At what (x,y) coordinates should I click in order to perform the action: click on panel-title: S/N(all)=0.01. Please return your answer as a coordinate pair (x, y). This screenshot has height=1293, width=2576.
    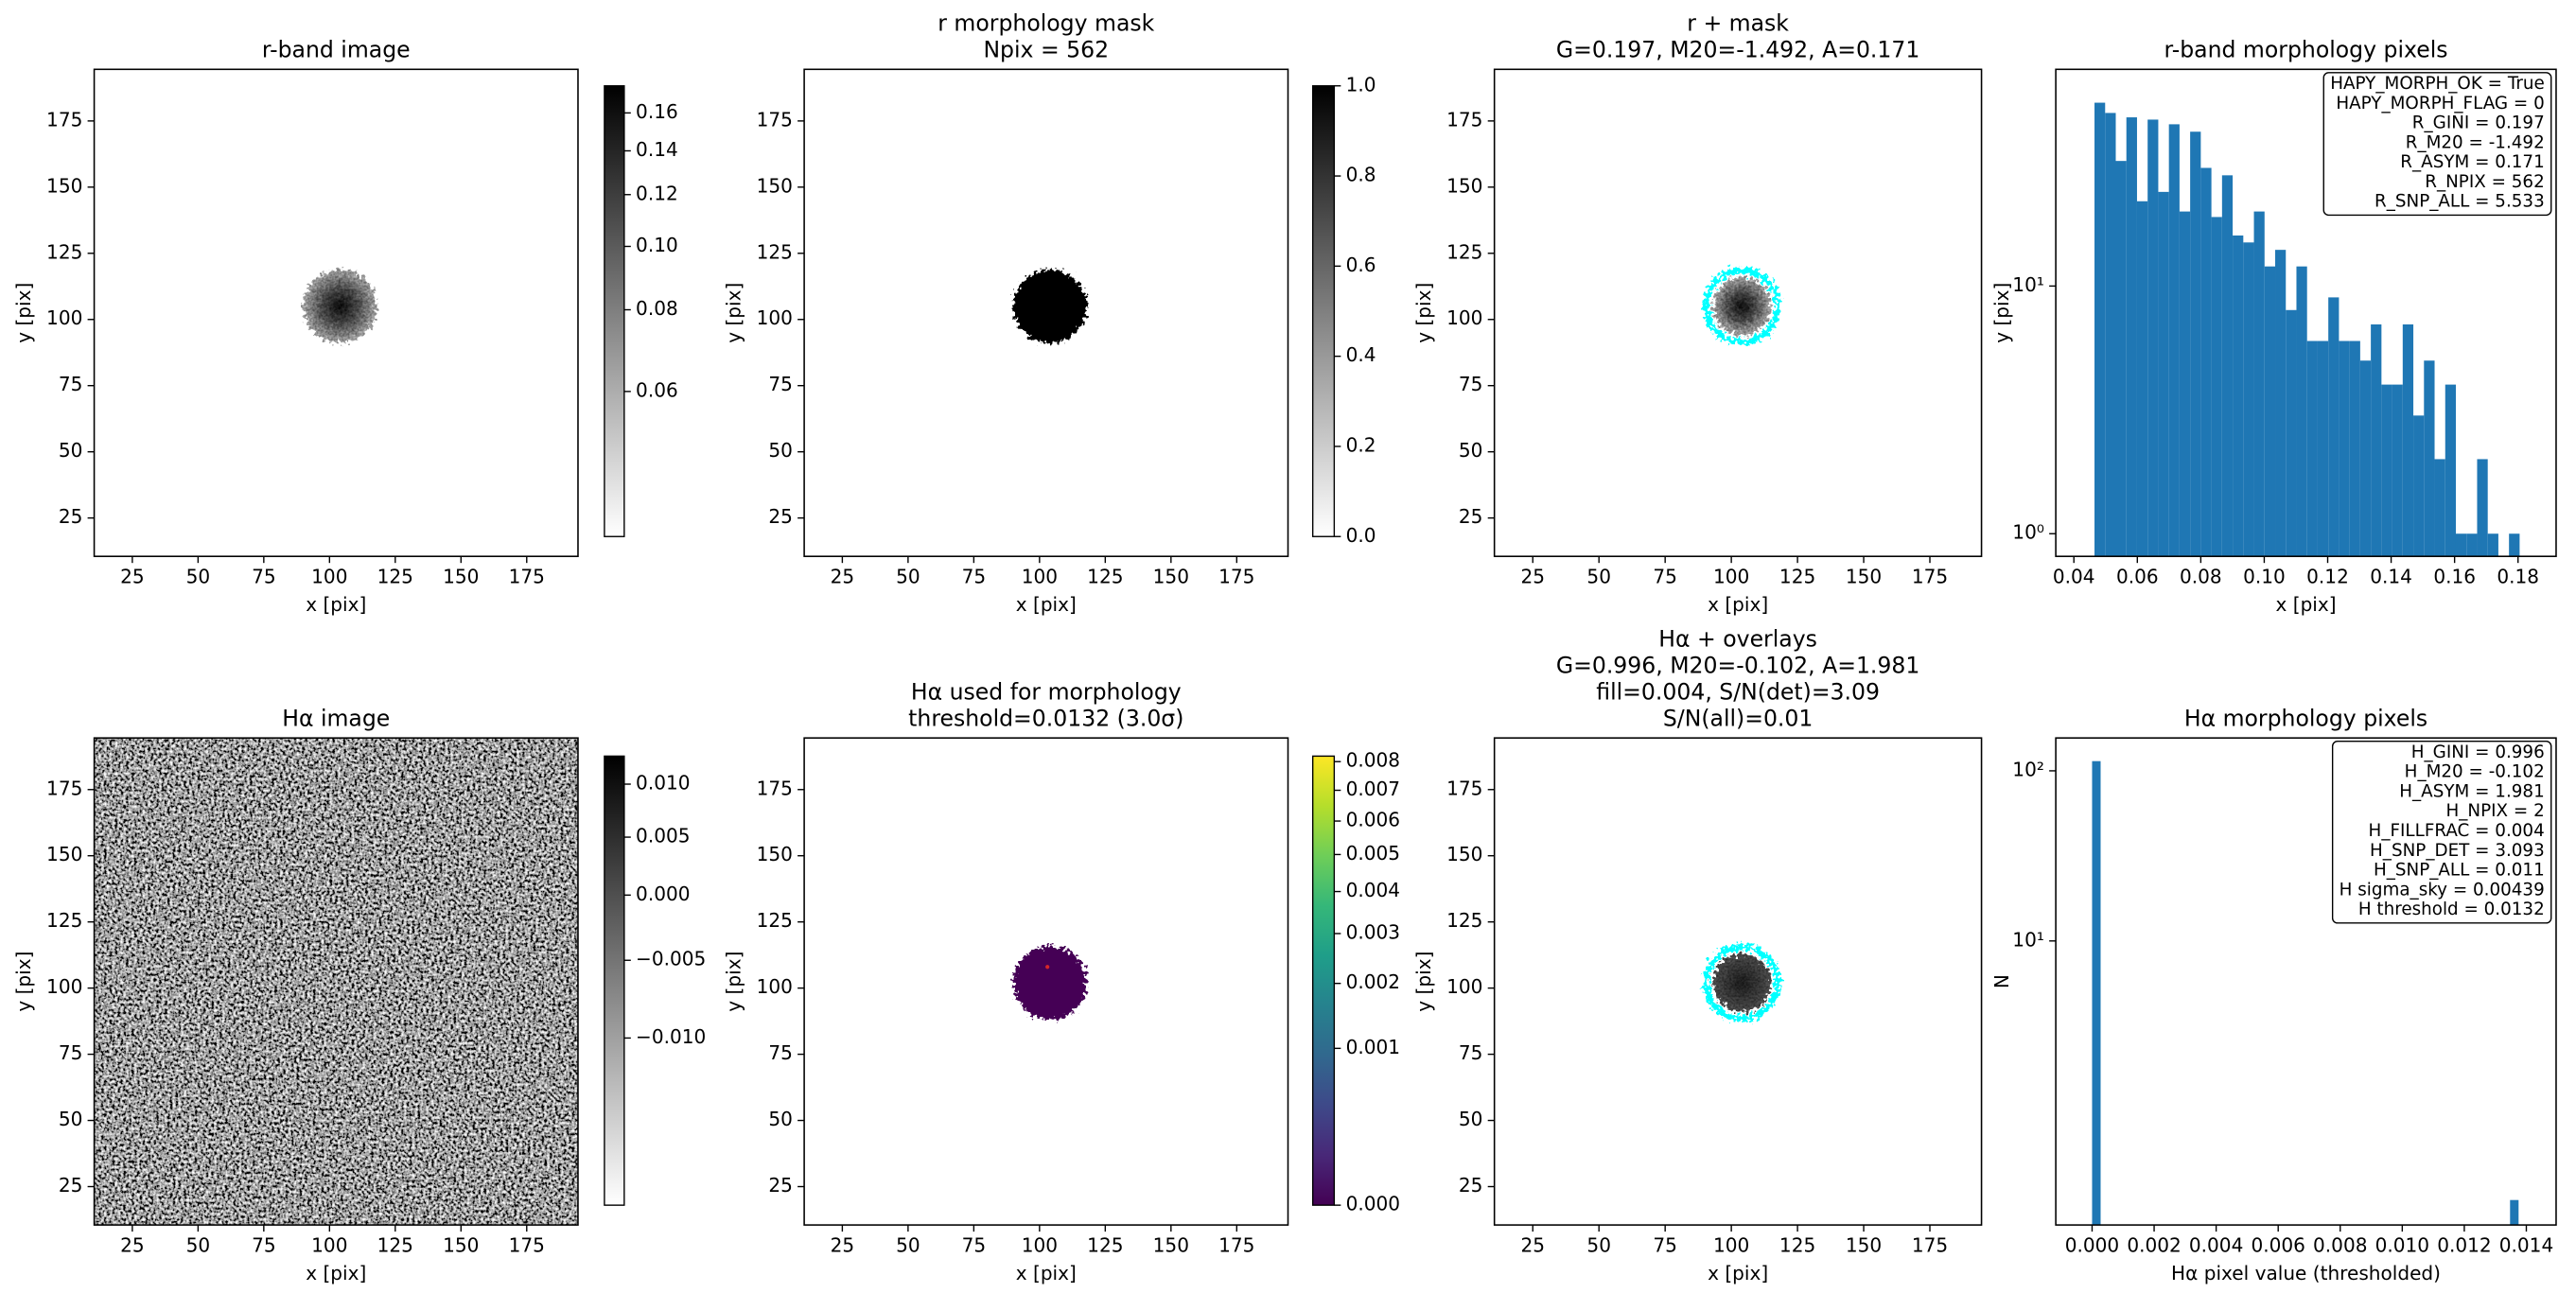
    Looking at the image, I should click on (1739, 718).